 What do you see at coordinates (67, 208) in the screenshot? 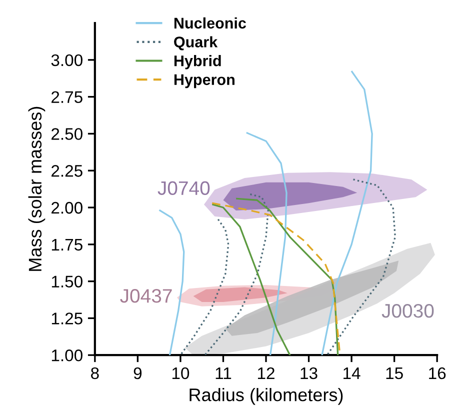
I see `y-tick-label: 2.00` at bounding box center [67, 208].